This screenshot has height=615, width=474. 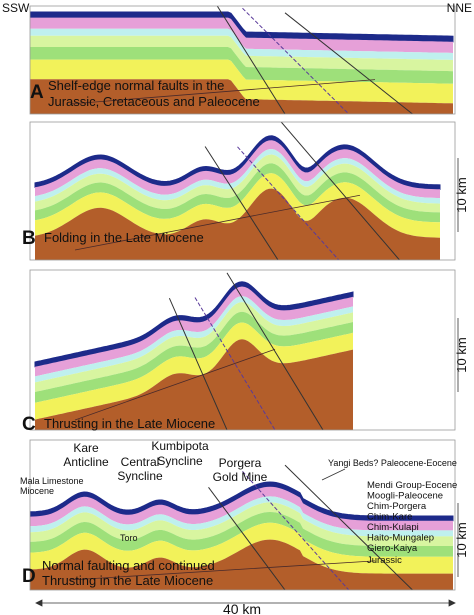 What do you see at coordinates (52, 481) in the screenshot?
I see `annotation: Mala Limestone` at bounding box center [52, 481].